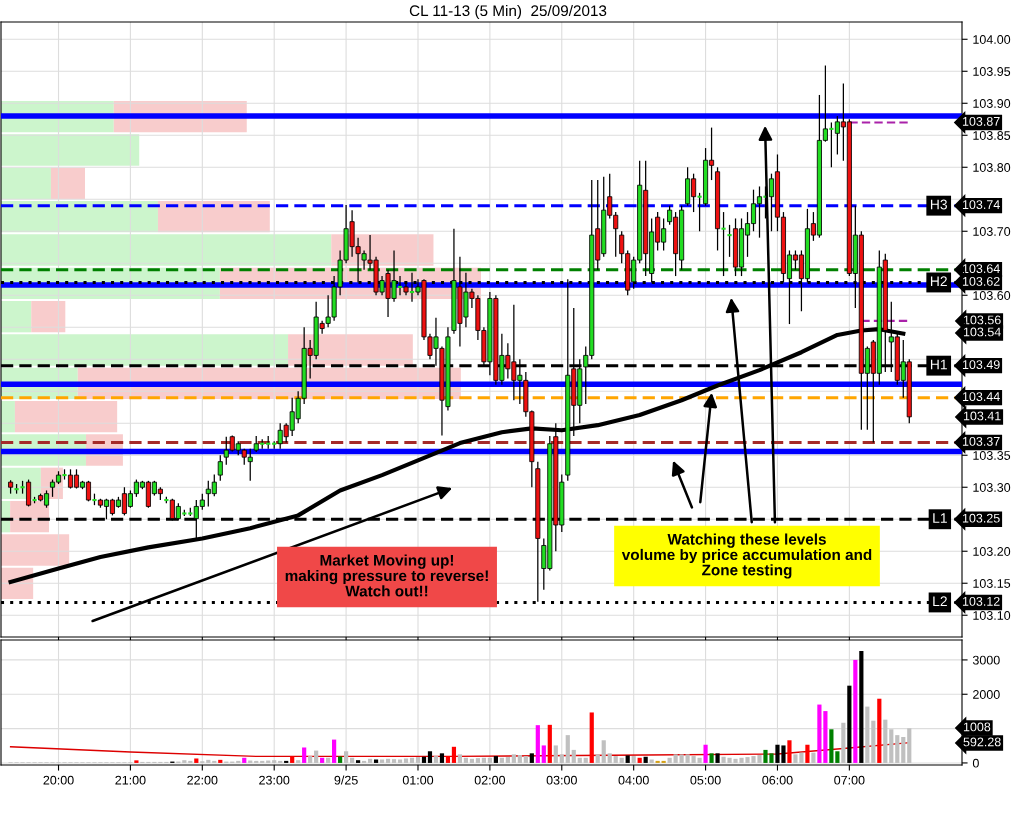 The width and height of the screenshot is (1016, 817). What do you see at coordinates (386, 575) in the screenshot?
I see `annotation: Market Moving up! making pressure to reverse! Watch out!!` at bounding box center [386, 575].